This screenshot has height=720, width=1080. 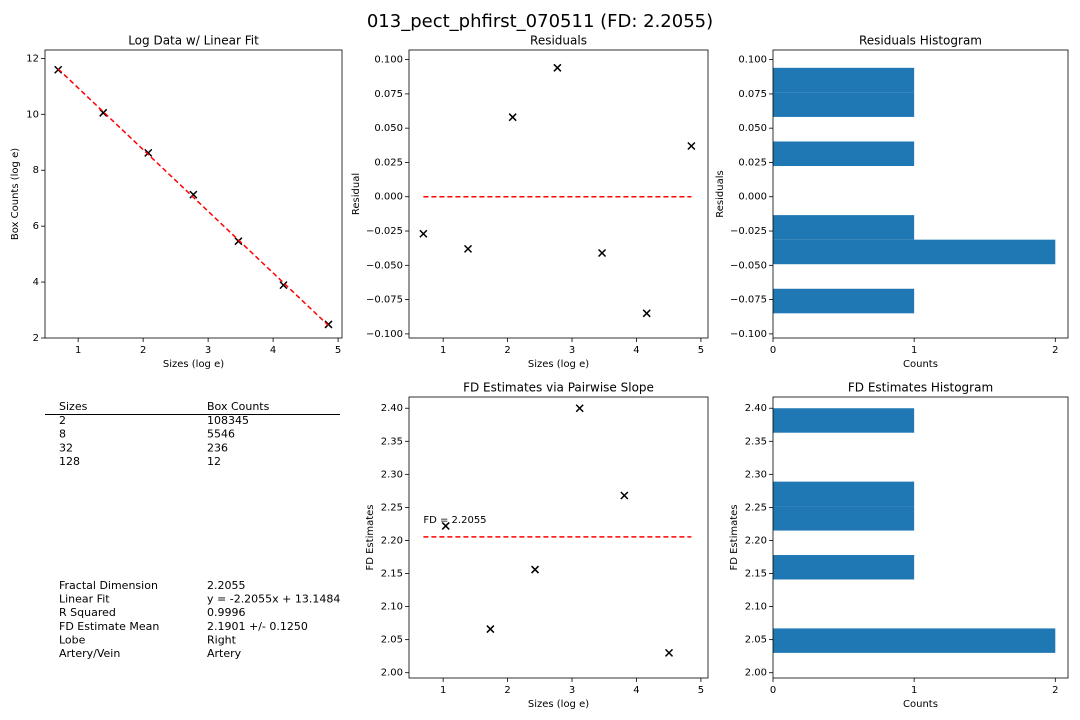 I want to click on annotation: FD = 2.2055, so click(x=454, y=520).